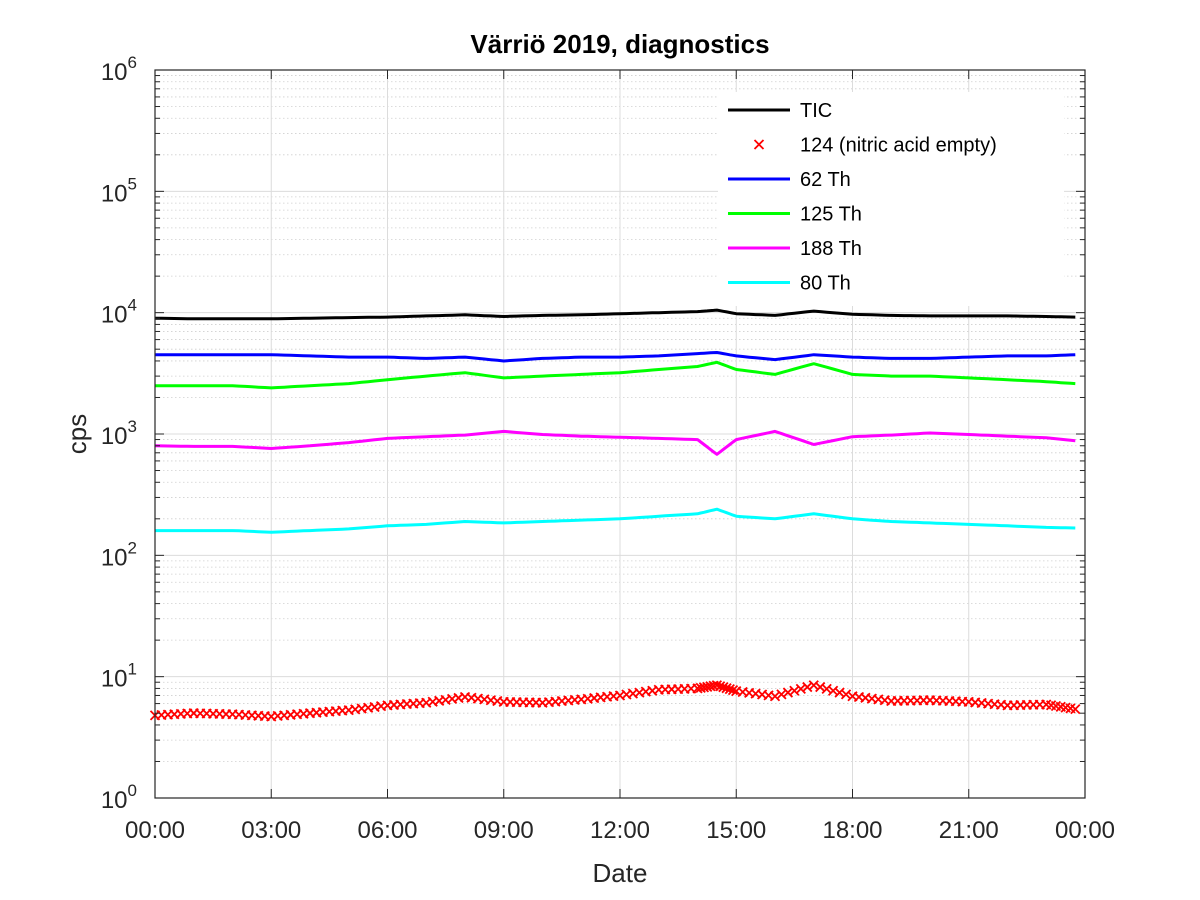  Describe the element at coordinates (816, 111) in the screenshot. I see `legend-entry-label: TIC` at that location.